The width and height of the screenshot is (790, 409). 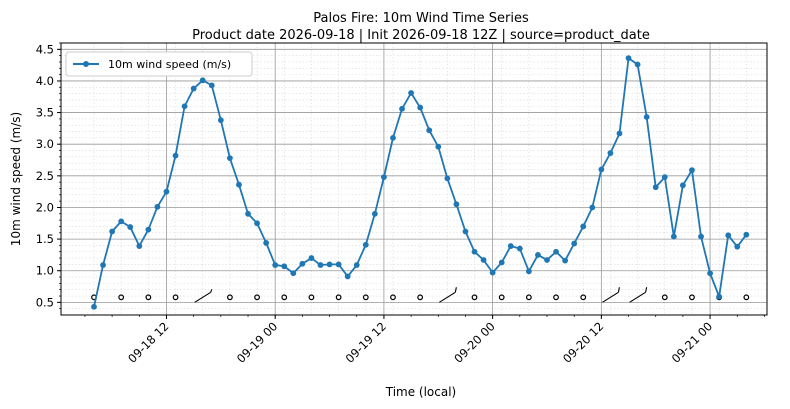 I want to click on y-tick-label: 3.0, so click(x=45, y=144).